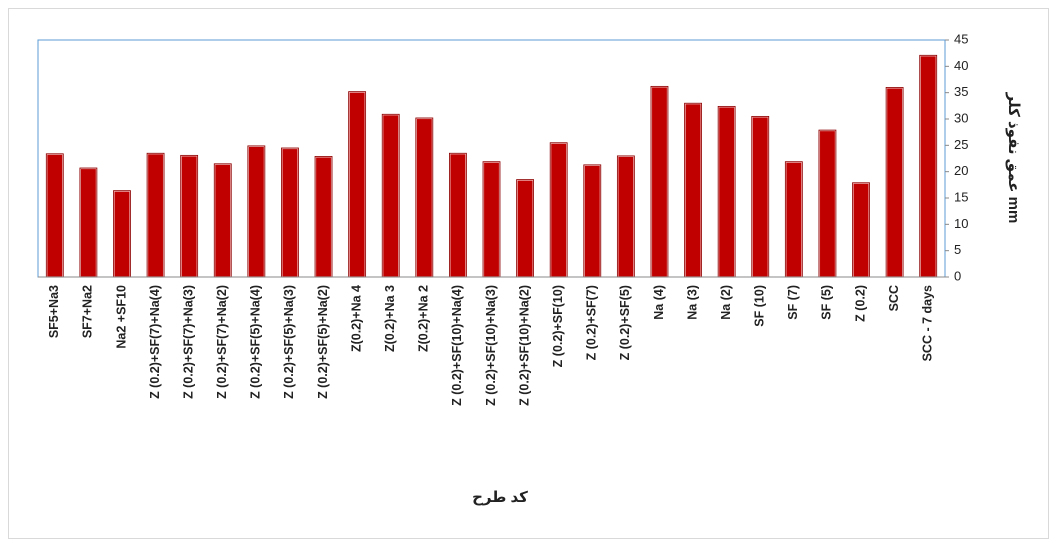 This screenshot has height=547, width=1057. What do you see at coordinates (88, 311) in the screenshot?
I see `x-tick-label: SF7+Na2` at bounding box center [88, 311].